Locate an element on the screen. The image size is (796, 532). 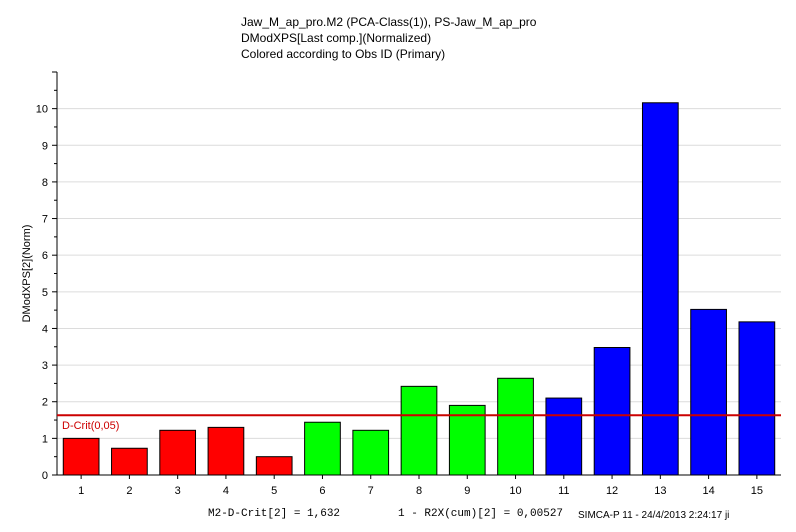
x-tick-label: 9 is located at coordinates (467, 491).